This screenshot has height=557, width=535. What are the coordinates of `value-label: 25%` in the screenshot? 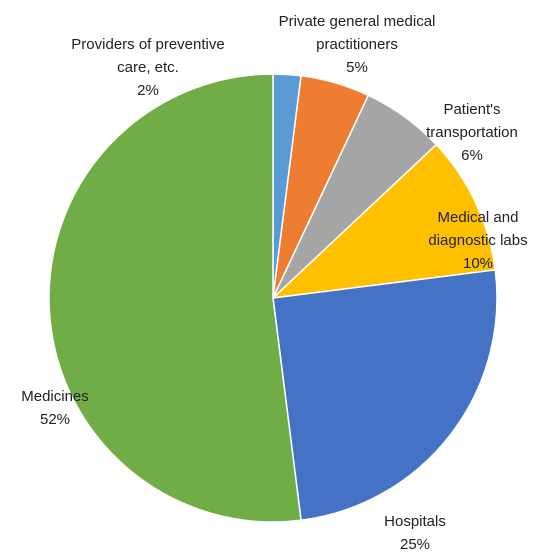 It's located at (415, 544).